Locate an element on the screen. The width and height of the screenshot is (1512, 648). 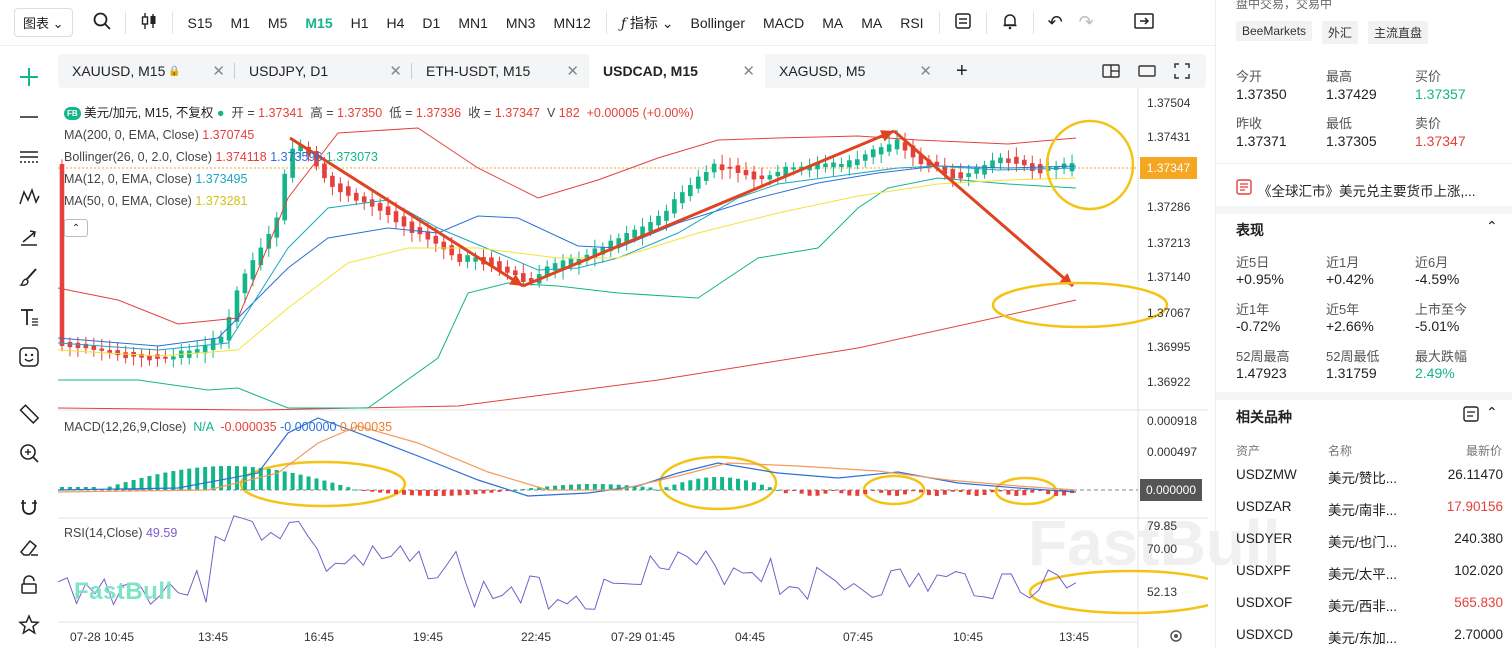
related-row: USDXPF 美元/太平... 102.020 is located at coordinates (1364, 574).